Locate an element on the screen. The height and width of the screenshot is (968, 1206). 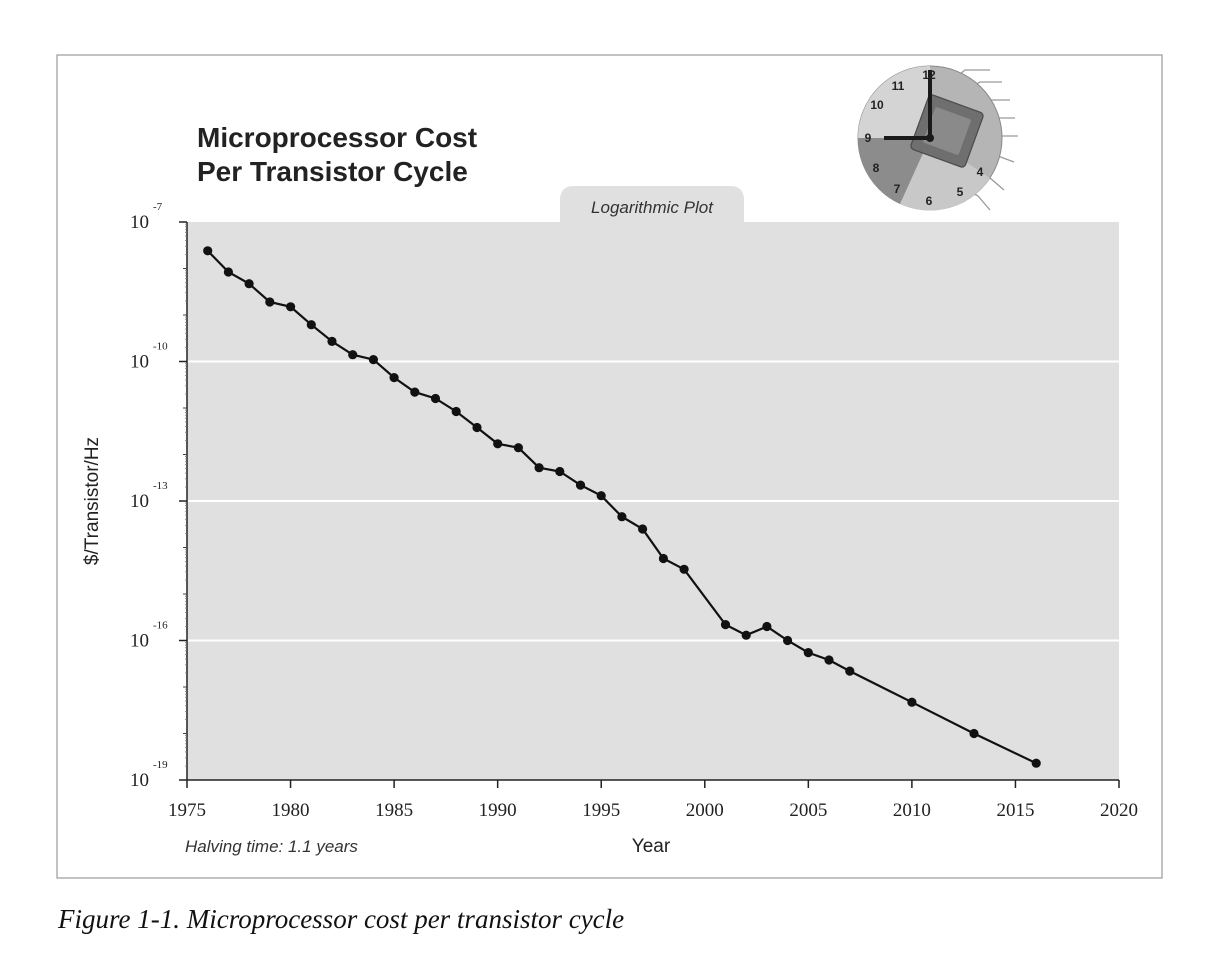
y-tick-exponent: -13 is located at coordinates (160, 486).